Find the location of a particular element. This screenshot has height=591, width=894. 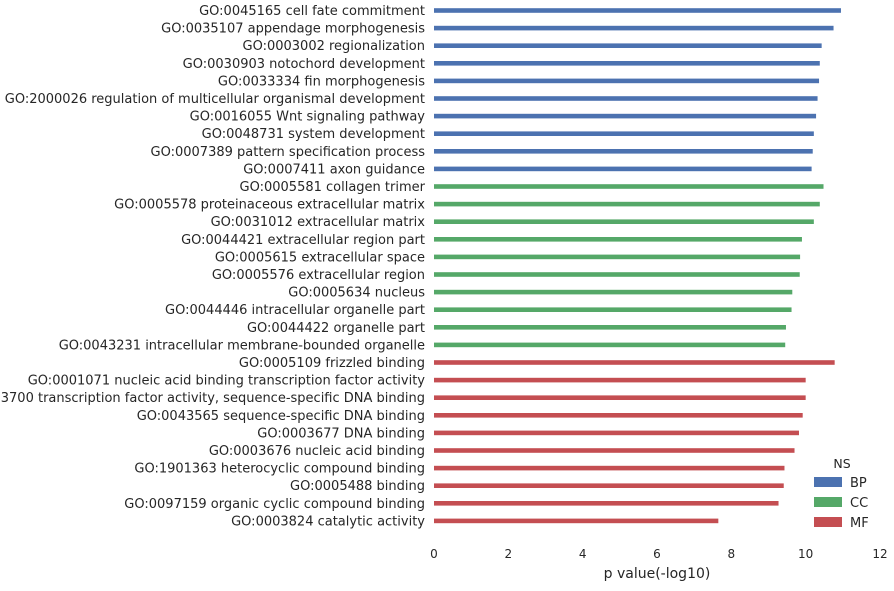

category-label: GO:0005576 extracellular region is located at coordinates (318, 275).